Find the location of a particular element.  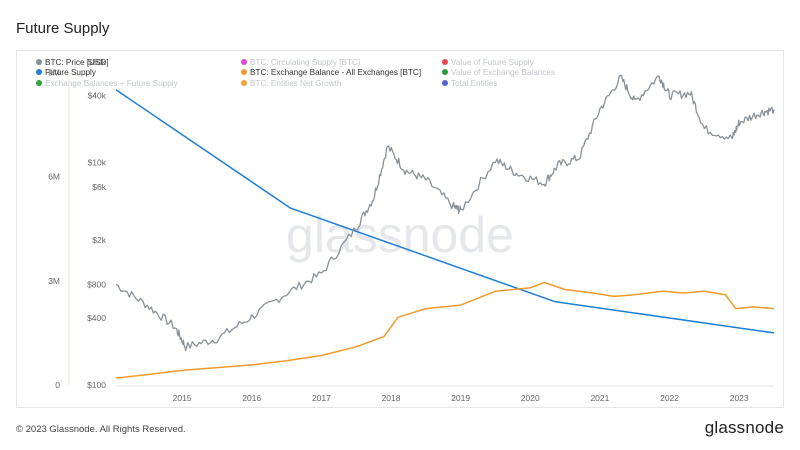

legend-swatch-btc-exchange-balance-all-exchanges-btc is located at coordinates (244, 72).